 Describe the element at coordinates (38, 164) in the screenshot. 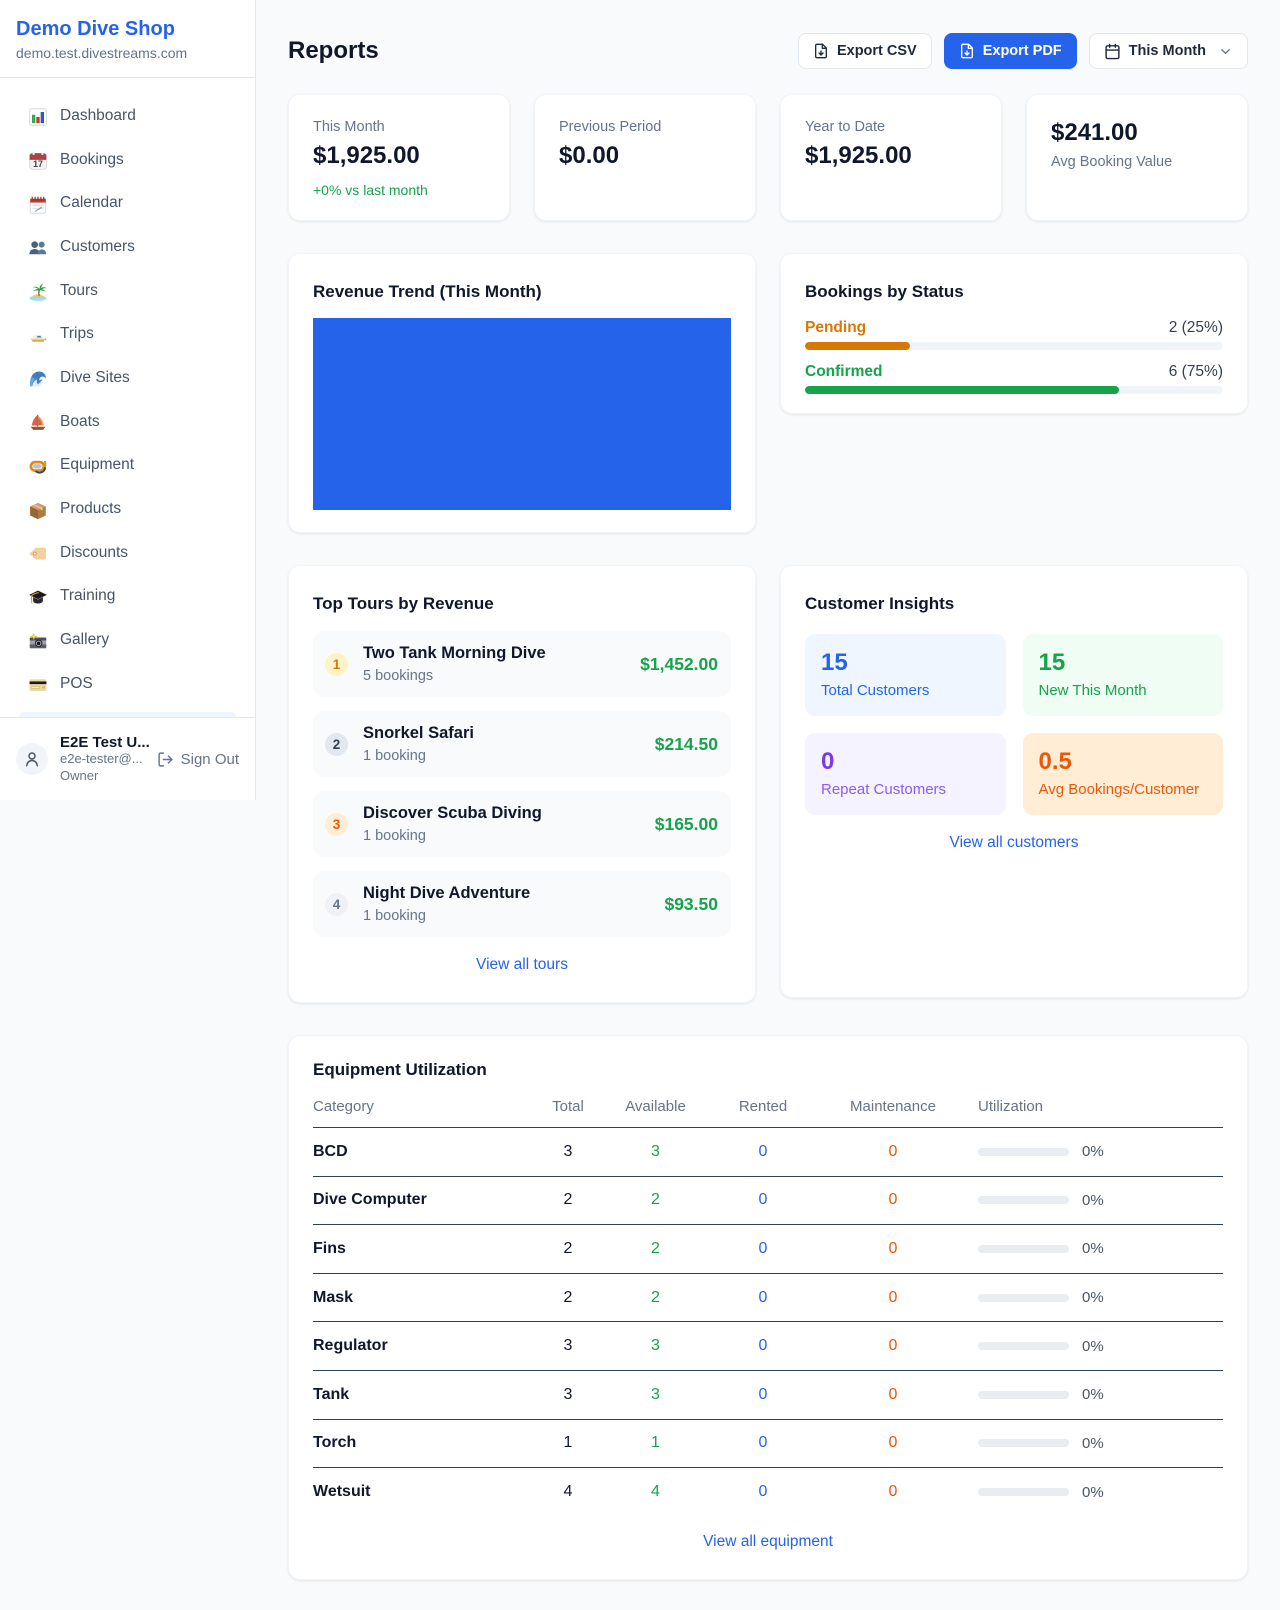

I see `svg-text: 17` at that location.